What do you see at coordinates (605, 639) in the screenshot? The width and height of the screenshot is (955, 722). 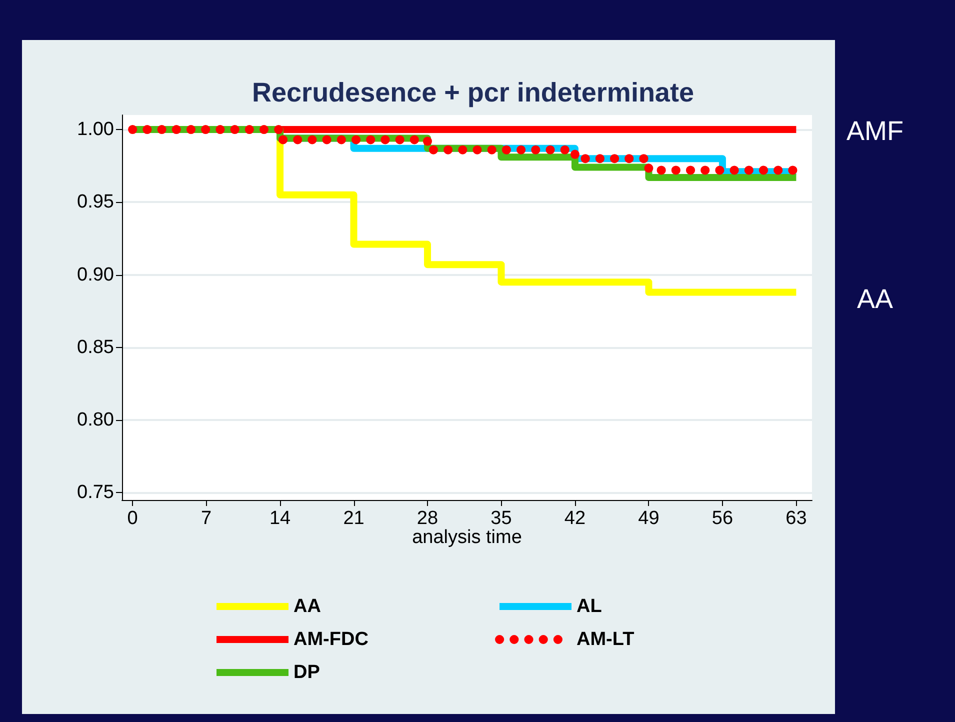 I see `legend-label: AM-LT` at bounding box center [605, 639].